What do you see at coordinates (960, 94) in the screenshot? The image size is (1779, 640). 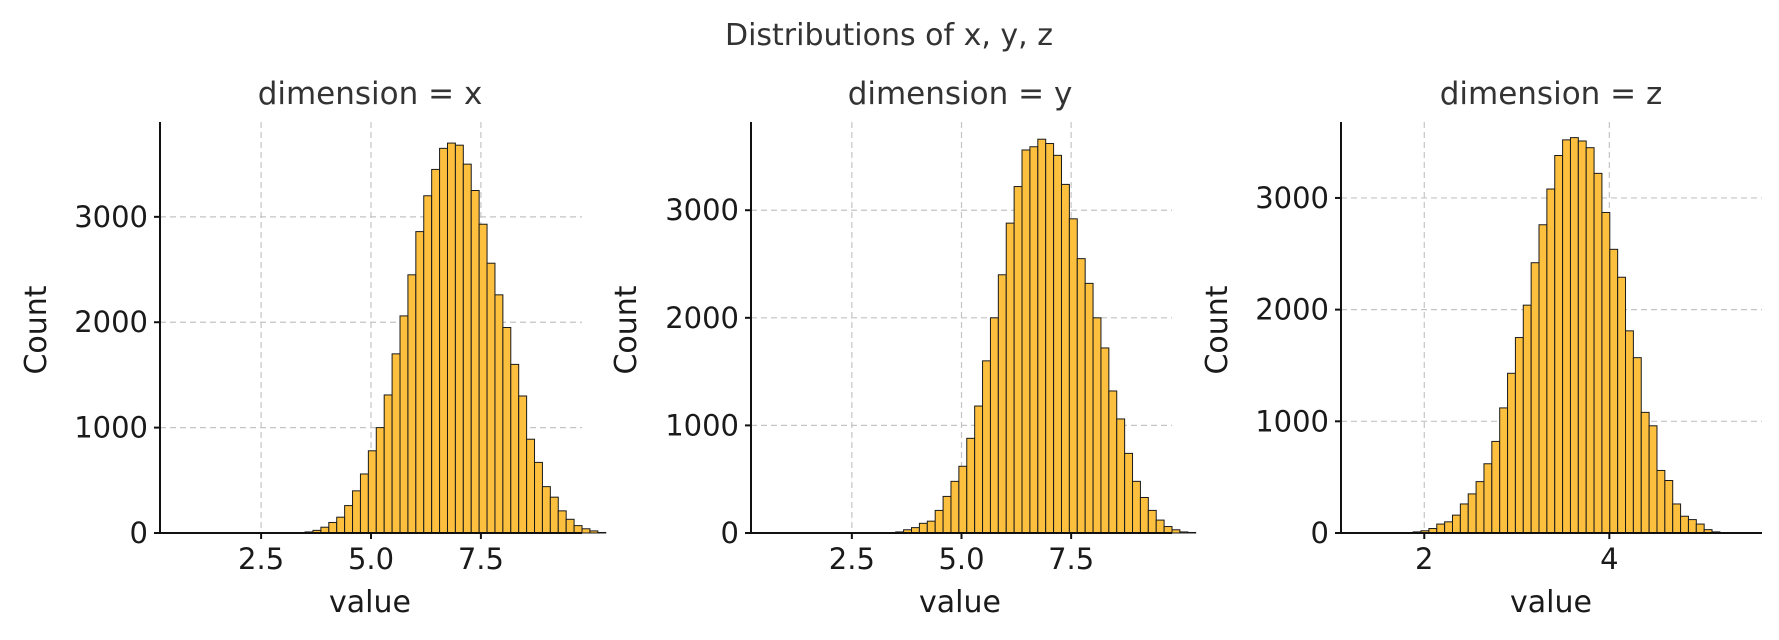 I see `panel-title: dimension = y` at bounding box center [960, 94].